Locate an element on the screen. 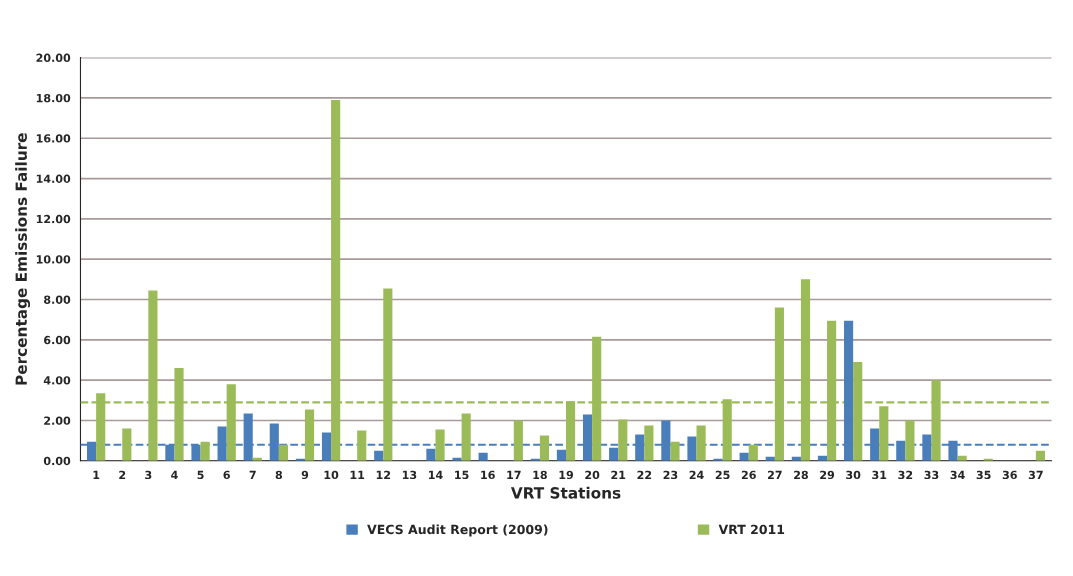 This screenshot has height=576, width=1073. x-tick-label: 32 is located at coordinates (905, 475).